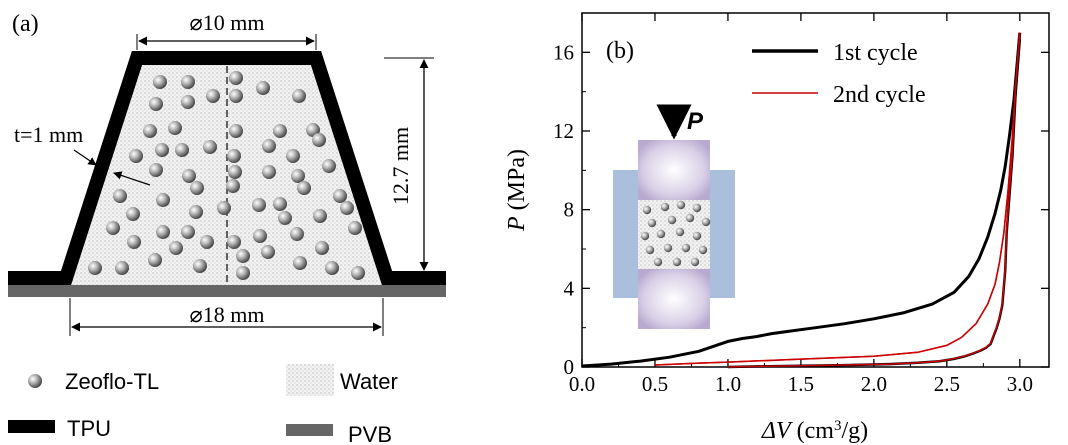  What do you see at coordinates (227, 22) in the screenshot?
I see `top-diameter-label: ⌀10 mm` at bounding box center [227, 22].